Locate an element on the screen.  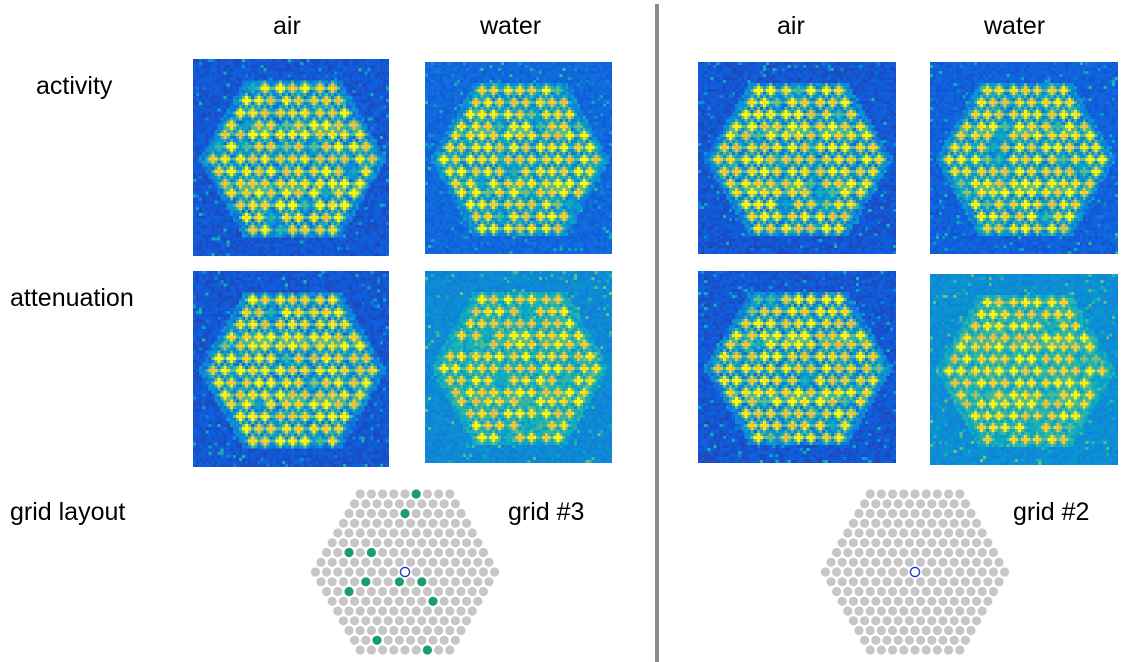
grid-layout-right-diagram is located at coordinates (915, 572).